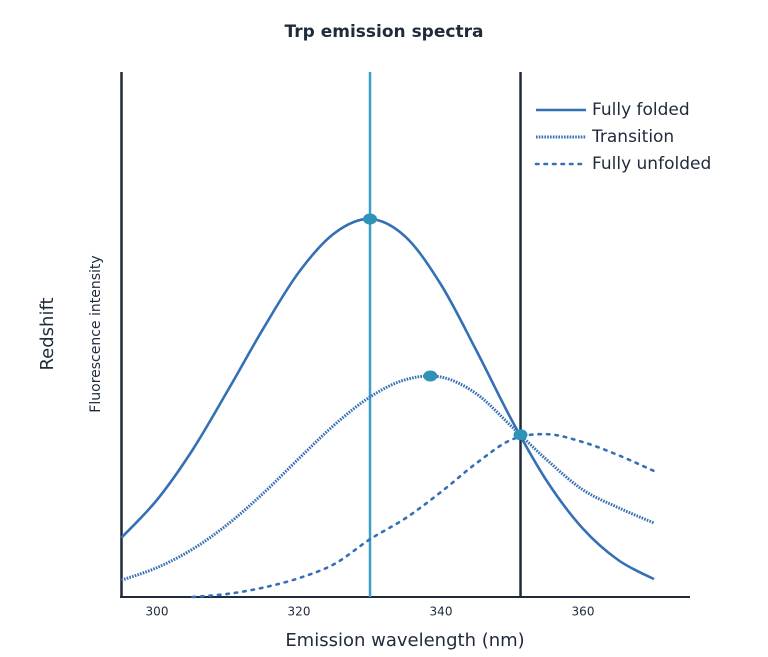 The height and width of the screenshot is (657, 768). I want to click on x-tick-label: 300, so click(157, 612).